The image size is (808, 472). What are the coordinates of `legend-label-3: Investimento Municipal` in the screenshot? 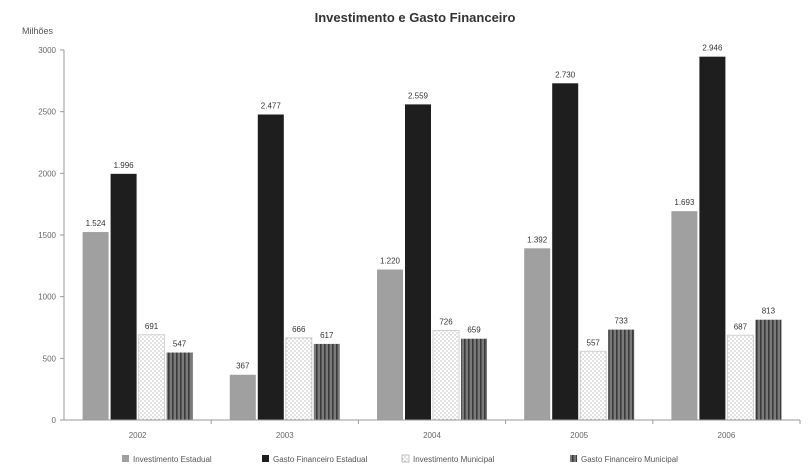 It's located at (454, 459).